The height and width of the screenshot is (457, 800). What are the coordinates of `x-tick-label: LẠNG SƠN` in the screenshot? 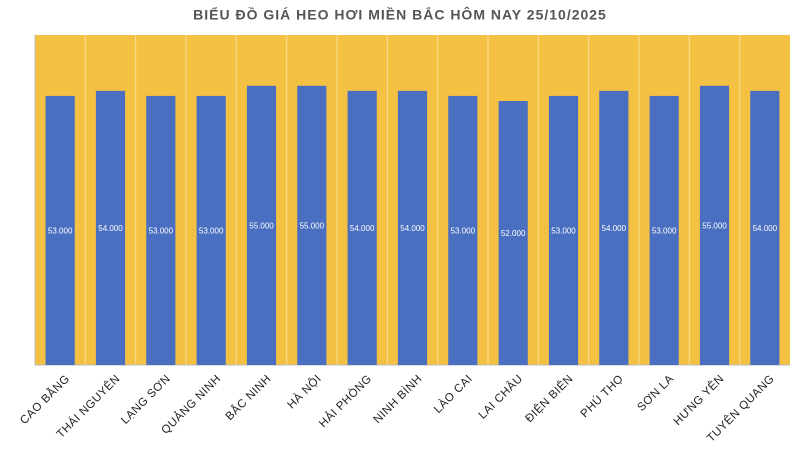 It's located at (146, 400).